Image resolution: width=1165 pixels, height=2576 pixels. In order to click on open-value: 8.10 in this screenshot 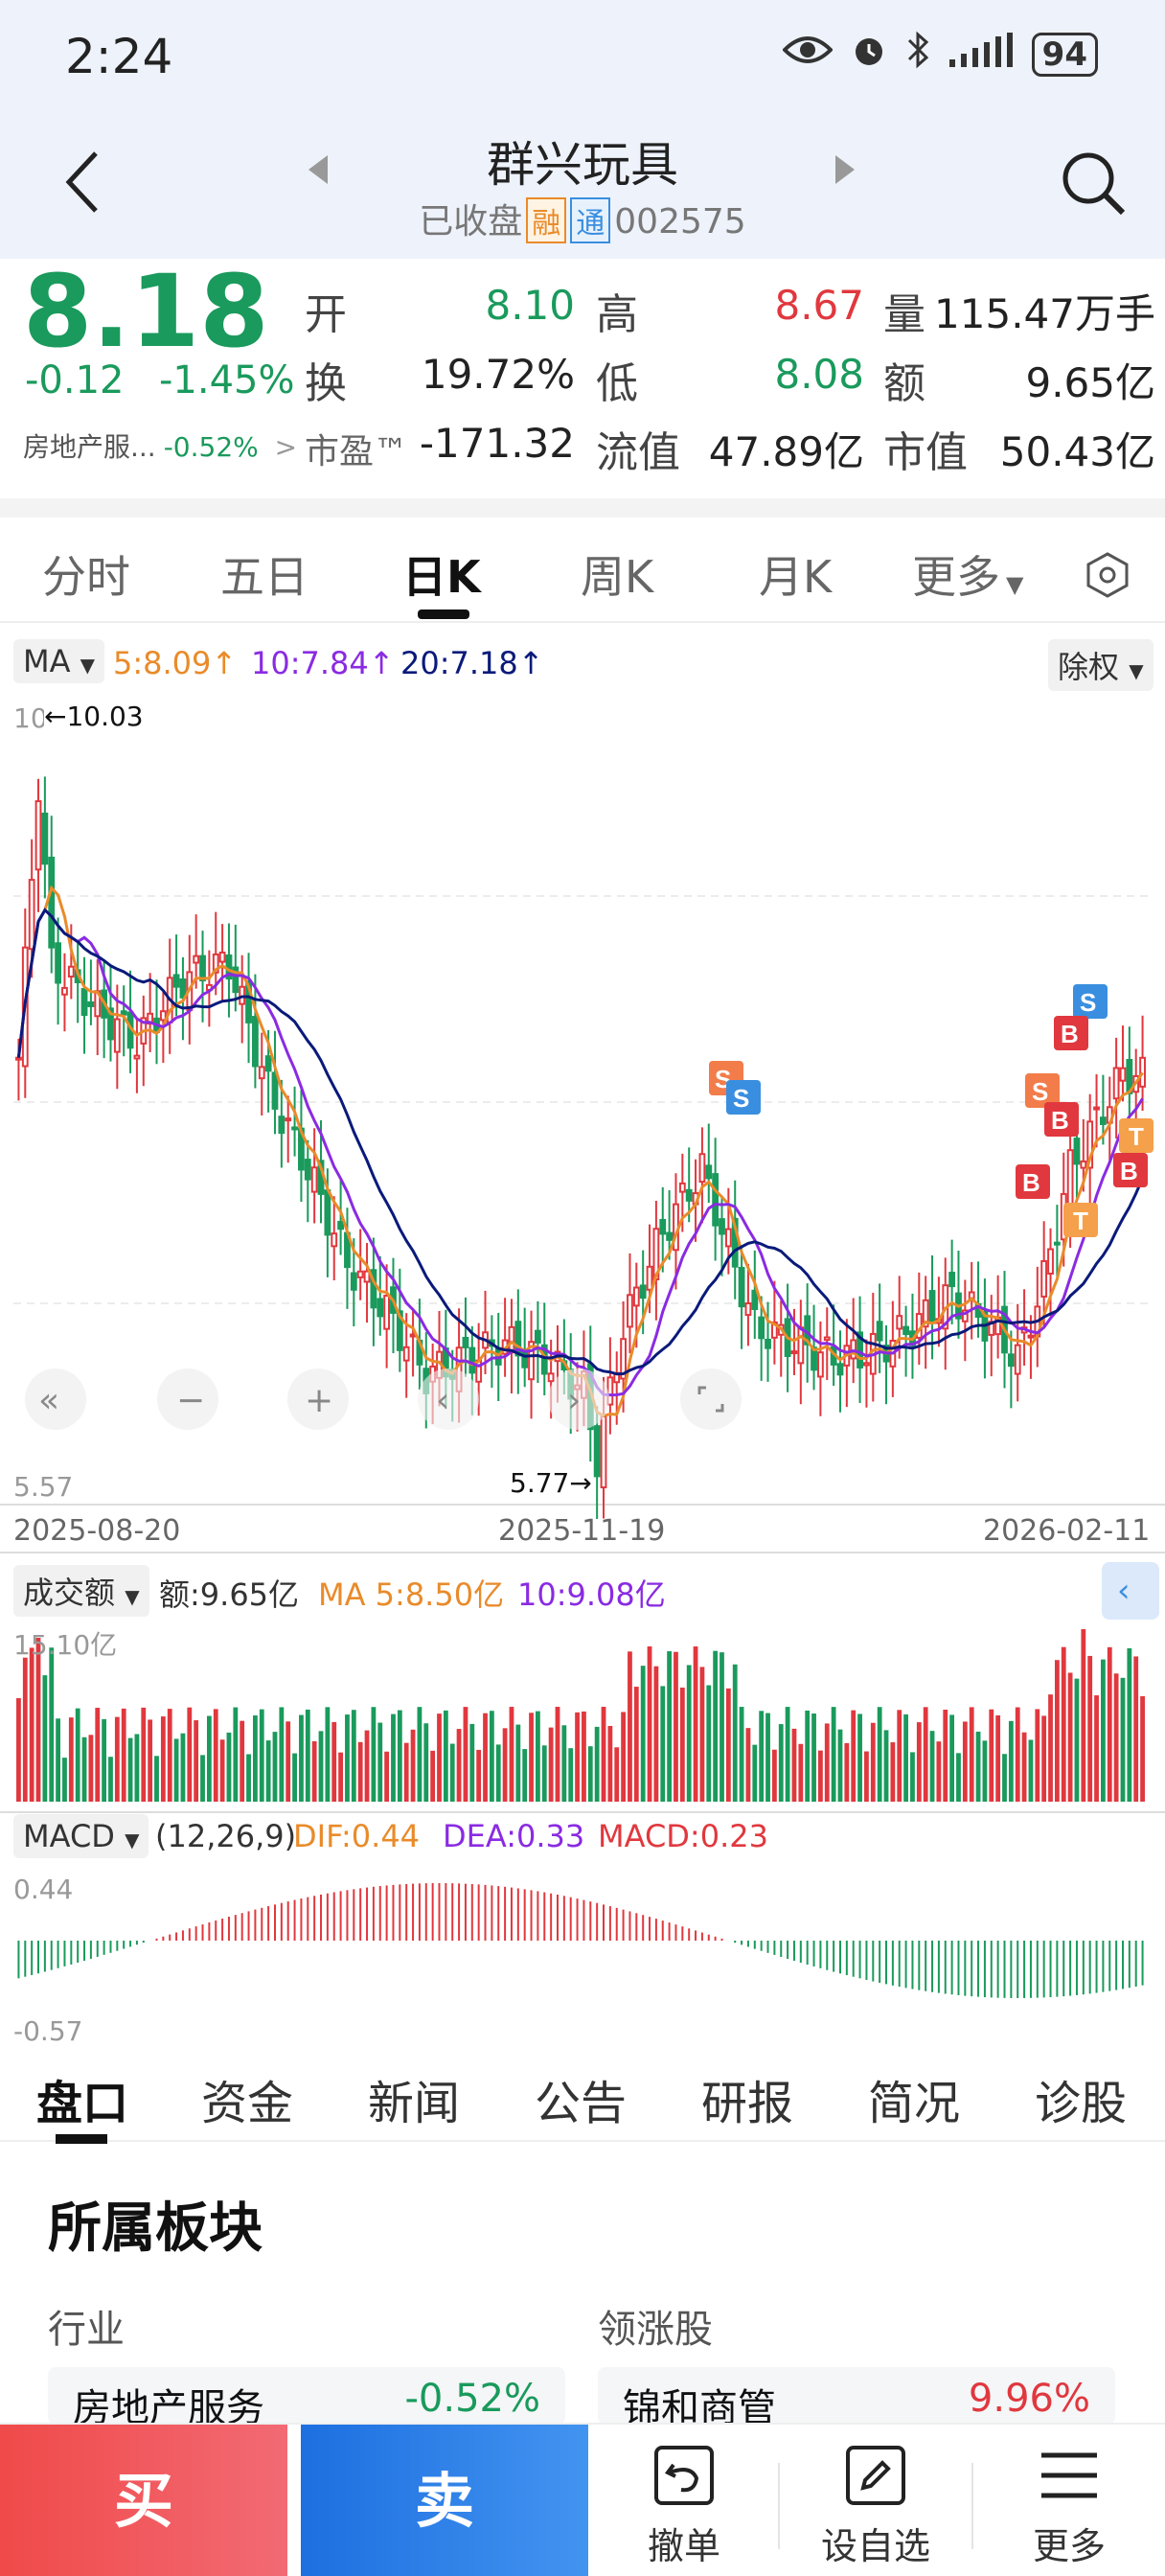, I will do `click(530, 305)`.